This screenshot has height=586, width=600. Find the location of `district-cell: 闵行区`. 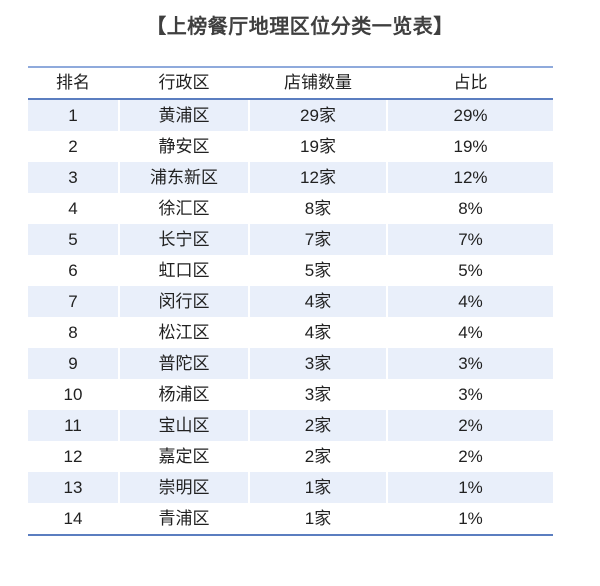

district-cell: 闵行区 is located at coordinates (183, 301).